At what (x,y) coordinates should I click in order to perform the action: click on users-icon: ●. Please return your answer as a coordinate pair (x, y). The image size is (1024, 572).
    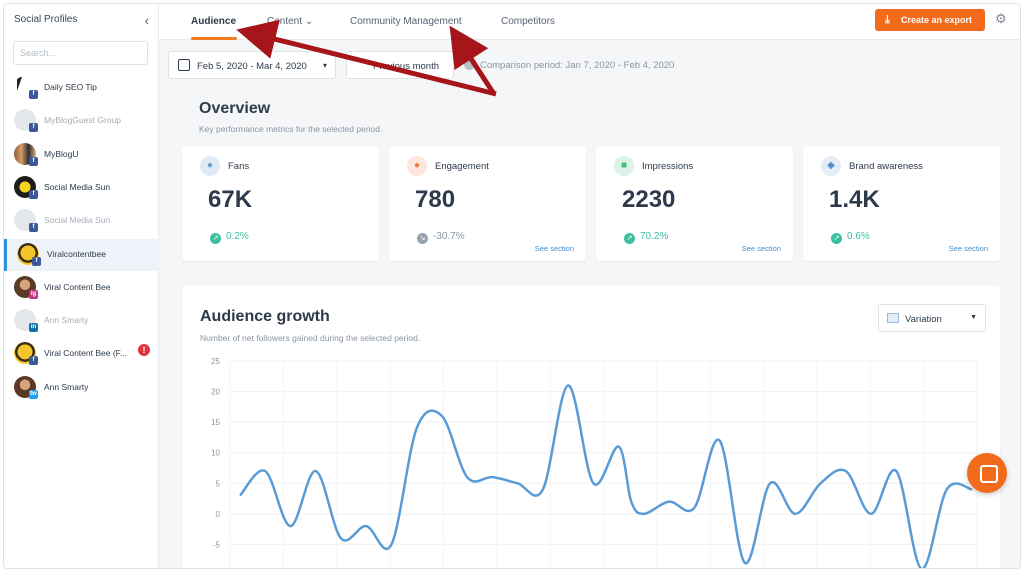
    Looking at the image, I should click on (210, 166).